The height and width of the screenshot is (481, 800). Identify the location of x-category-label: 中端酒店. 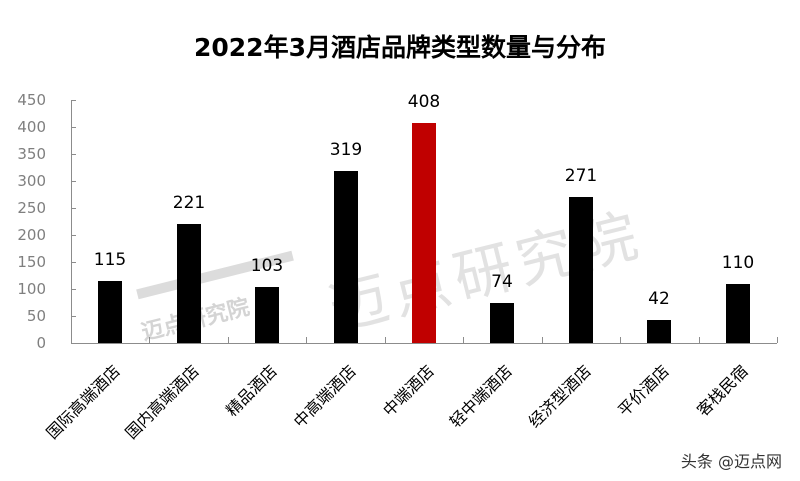
(408, 391).